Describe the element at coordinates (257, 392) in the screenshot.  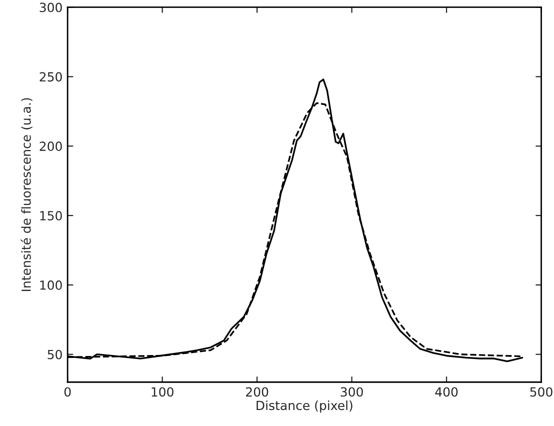
I see `x-tick-label: 200` at that location.